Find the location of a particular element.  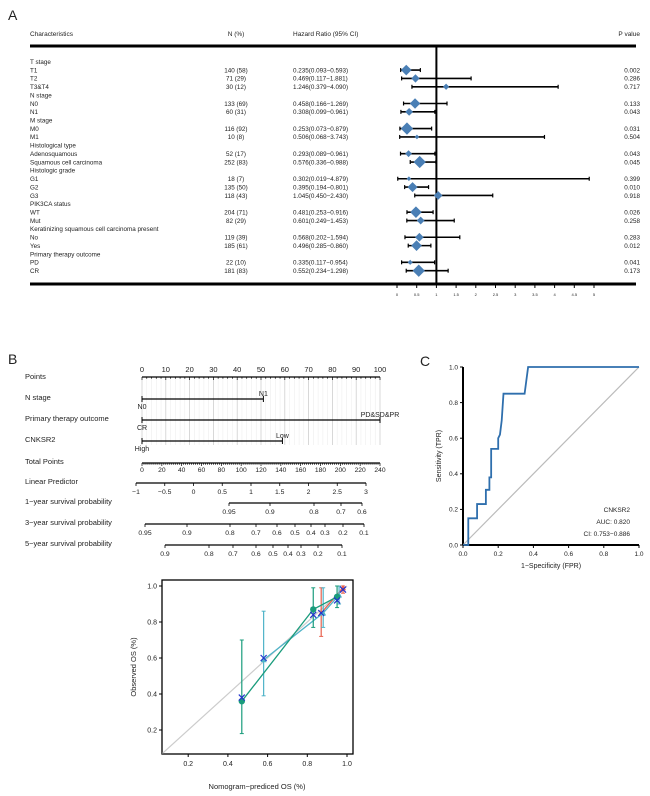

roc-legend-ci: CI: 0.753−0.886 is located at coordinates (607, 534).